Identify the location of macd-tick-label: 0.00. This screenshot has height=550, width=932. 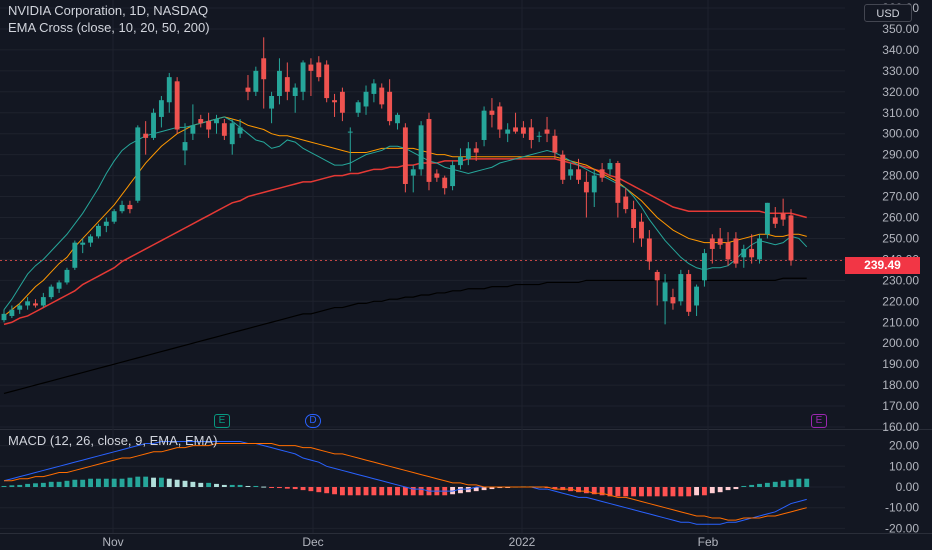
(908, 487).